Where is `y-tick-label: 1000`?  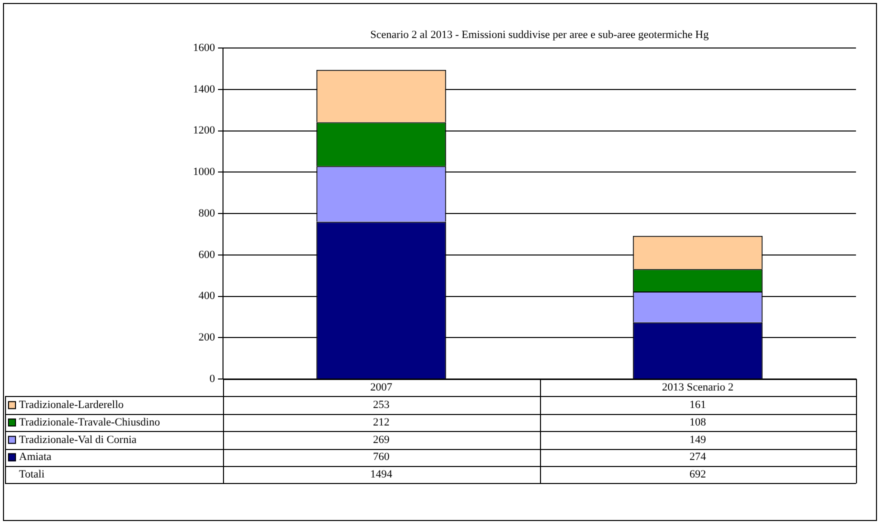 y-tick-label: 1000 is located at coordinates (204, 172).